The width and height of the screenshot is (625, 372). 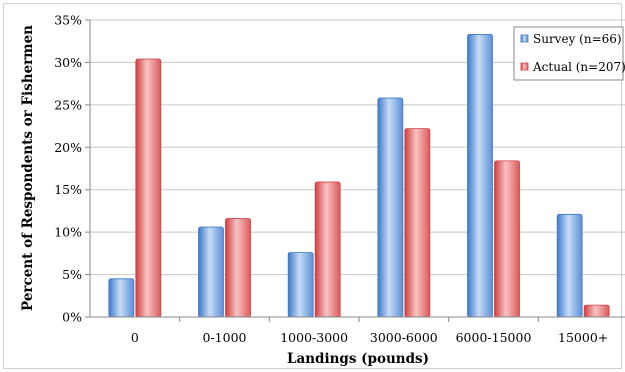 I want to click on y-tick-label: 30%, so click(x=68, y=62).